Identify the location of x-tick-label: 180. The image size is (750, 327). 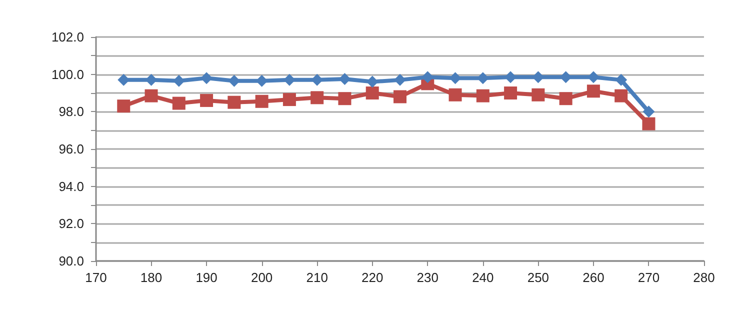
(151, 277).